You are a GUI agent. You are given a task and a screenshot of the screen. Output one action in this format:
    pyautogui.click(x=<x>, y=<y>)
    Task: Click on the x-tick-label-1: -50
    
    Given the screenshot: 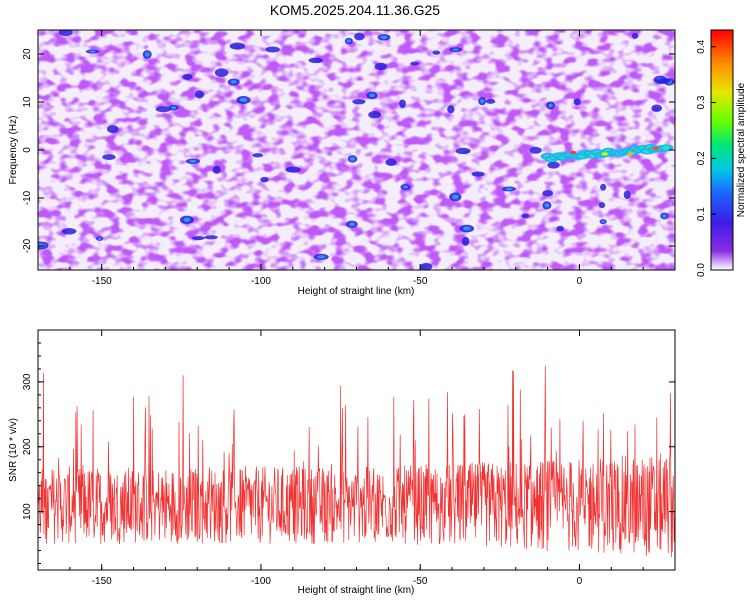 What is the action you would take?
    pyautogui.click(x=420, y=281)
    